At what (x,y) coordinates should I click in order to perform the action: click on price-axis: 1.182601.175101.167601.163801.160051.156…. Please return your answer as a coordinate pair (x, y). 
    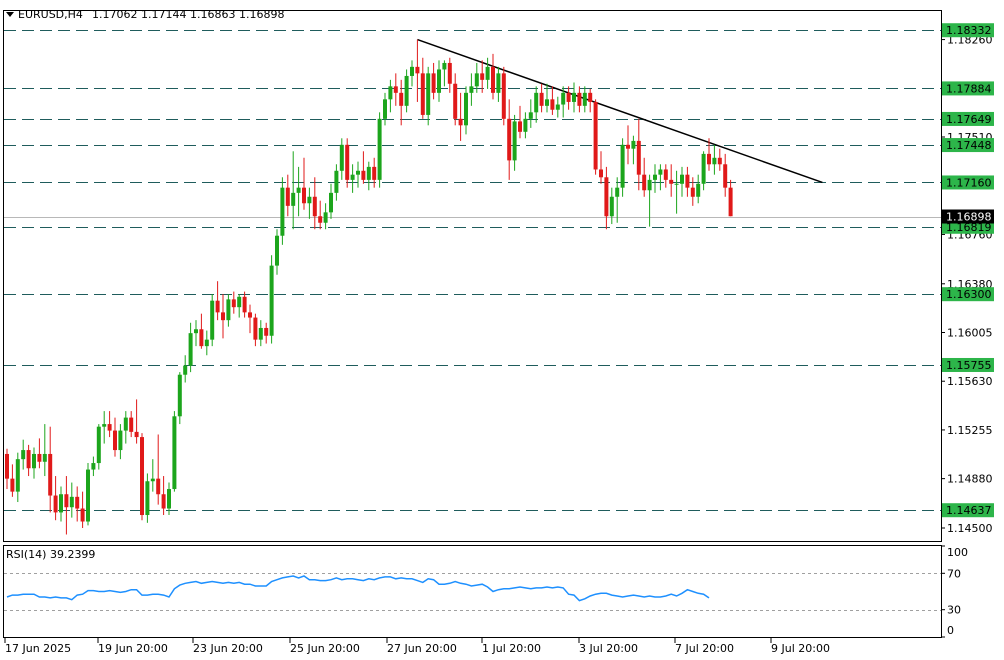
    Looking at the image, I should click on (967, 284).